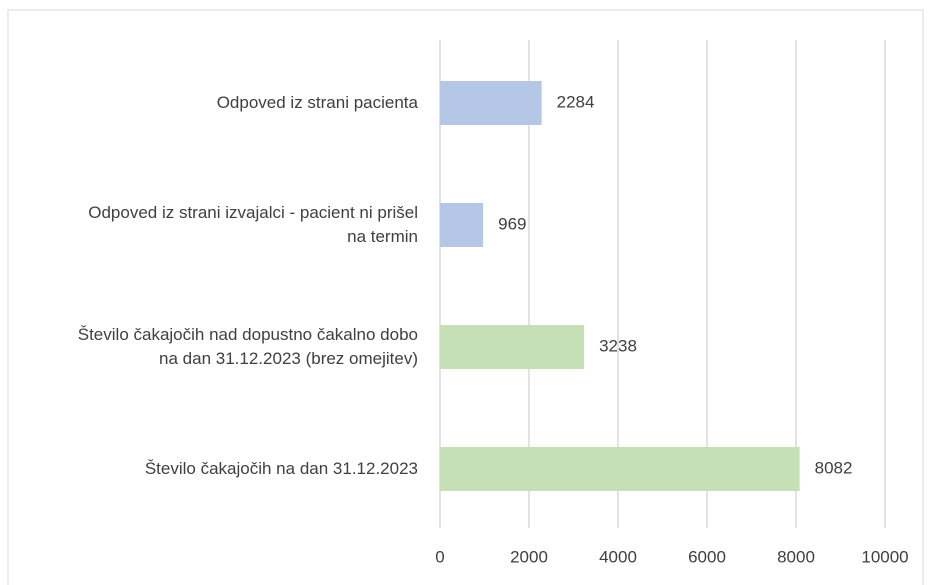 This screenshot has height=585, width=934. What do you see at coordinates (796, 556) in the screenshot?
I see `x-tick-label: 8000` at bounding box center [796, 556].